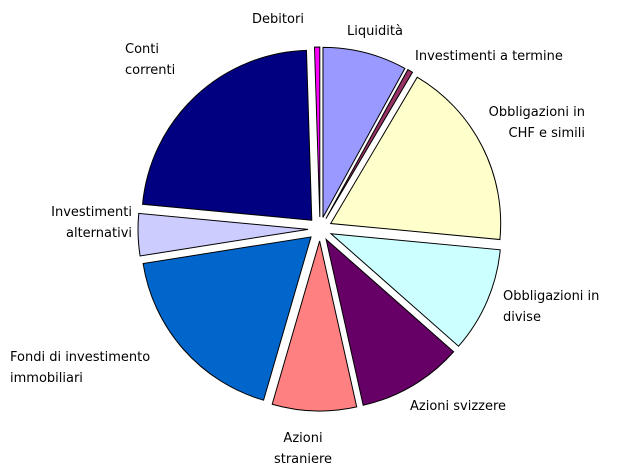 The image size is (636, 470). What do you see at coordinates (375, 31) in the screenshot?
I see `slice-label: Liquidità` at bounding box center [375, 31].